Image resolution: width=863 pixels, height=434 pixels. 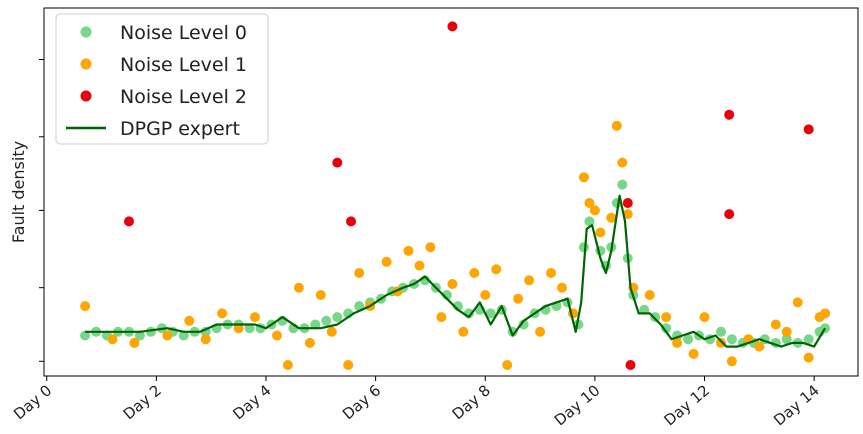 I want to click on legend-label: DPGP expert, so click(x=180, y=129).